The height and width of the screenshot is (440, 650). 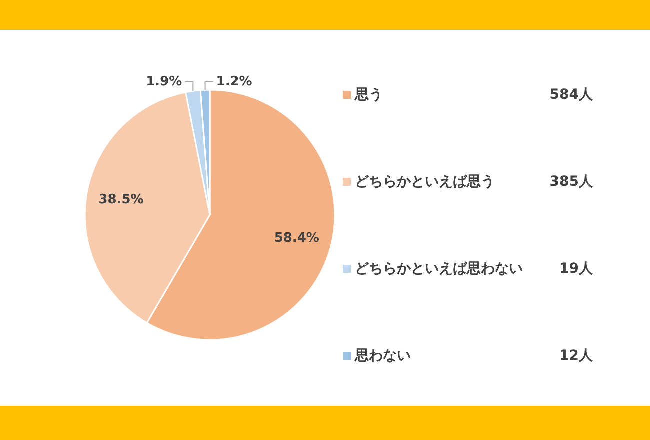 I want to click on text: 12人, so click(x=577, y=356).